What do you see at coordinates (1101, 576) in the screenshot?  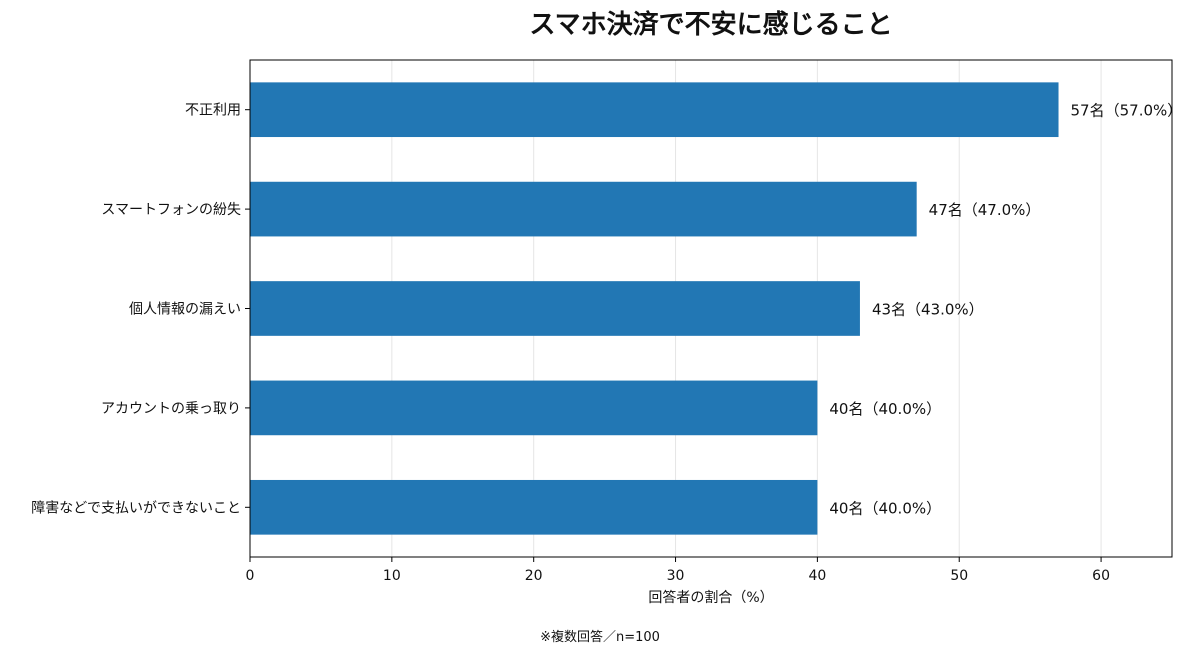 I see `x-tick-label: 60` at bounding box center [1101, 576].